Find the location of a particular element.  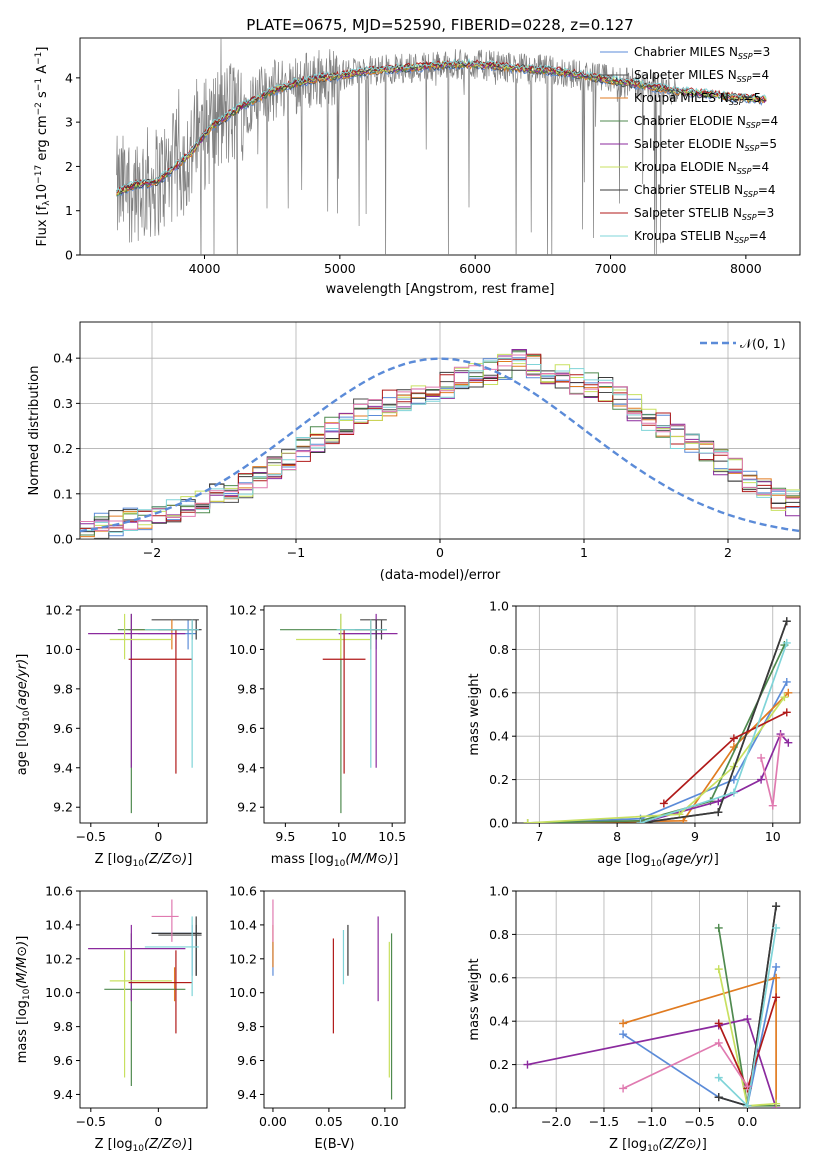

x-tick-label: −1.5 is located at coordinates (604, 1121).